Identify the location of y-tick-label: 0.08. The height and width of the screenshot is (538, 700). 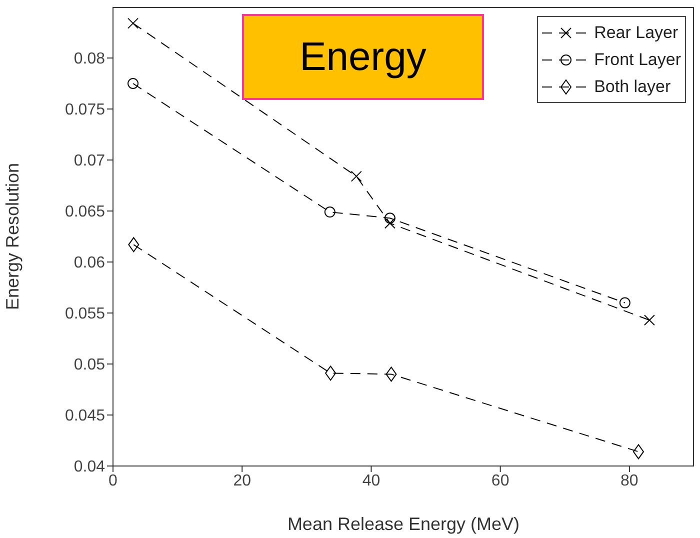
(90, 59).